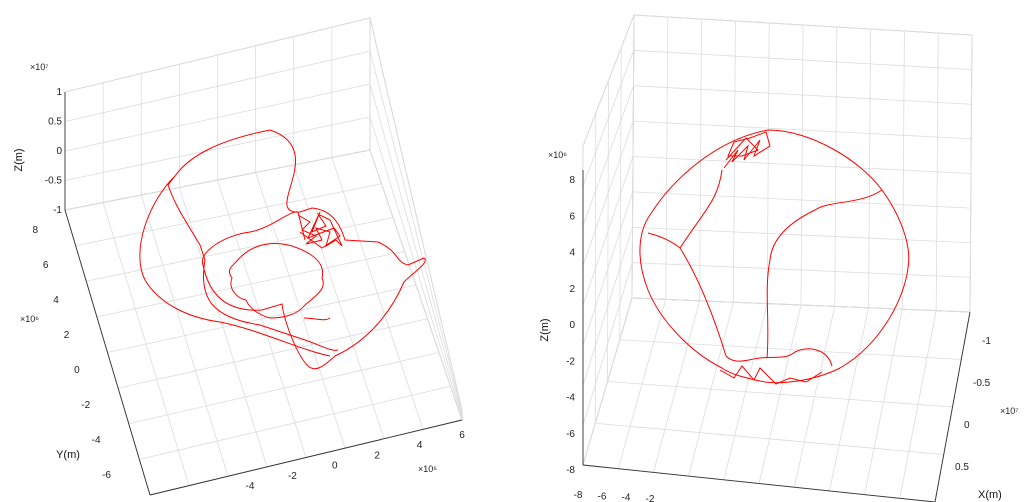  Describe the element at coordinates (557, 155) in the screenshot. I see `right-z-exponent: ×10⁶` at that location.